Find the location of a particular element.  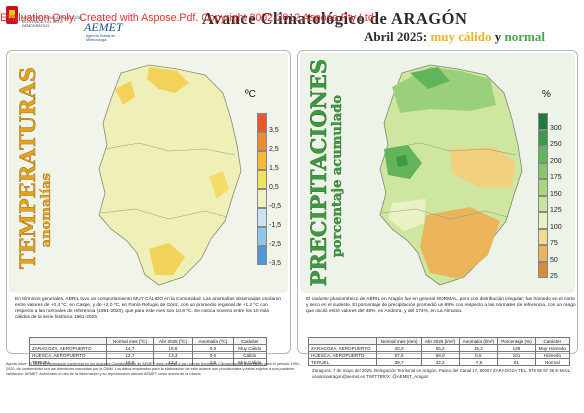

province-border-north is located at coordinates (170, 149).